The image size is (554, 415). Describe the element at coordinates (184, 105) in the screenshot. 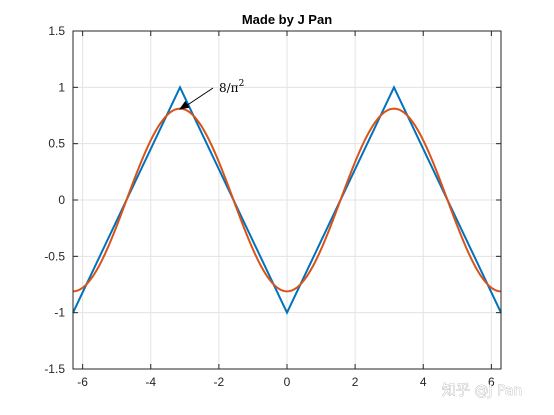

I see `annotation-arrow-head` at that location.